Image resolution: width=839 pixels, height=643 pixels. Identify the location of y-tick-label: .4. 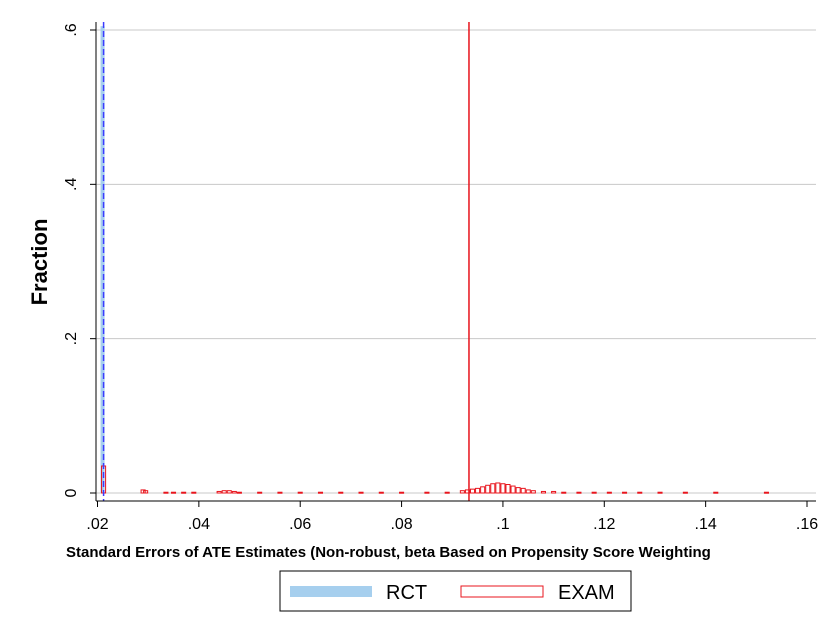
(71, 184).